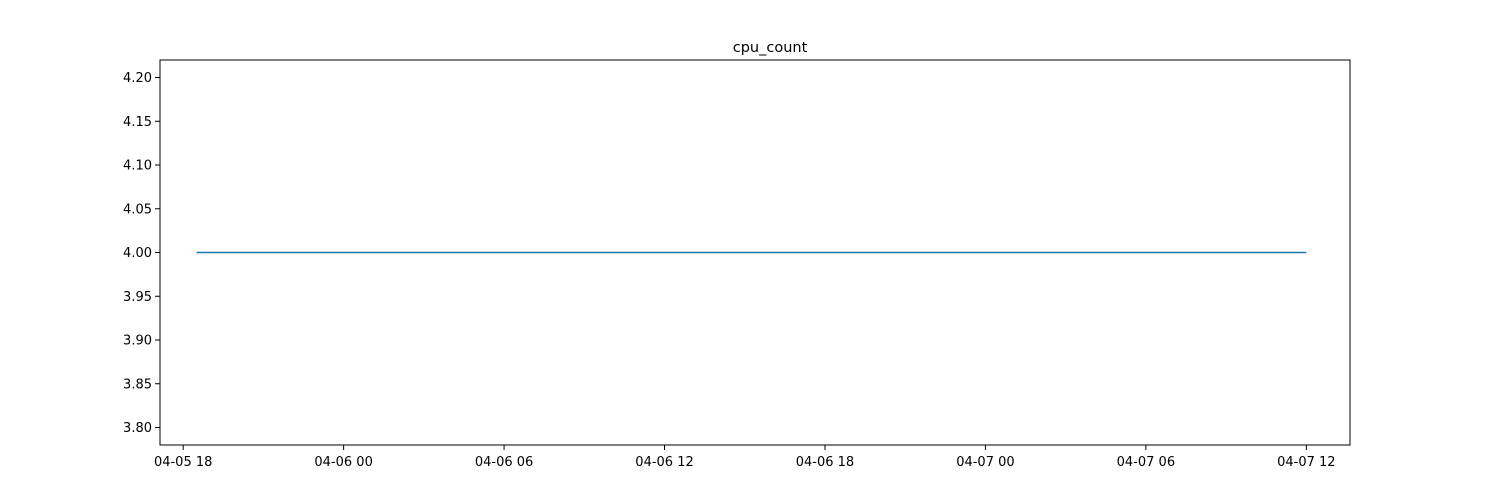 This screenshot has height=504, width=1500. What do you see at coordinates (137, 428) in the screenshot?
I see `y-tick-label: 3.80` at bounding box center [137, 428].